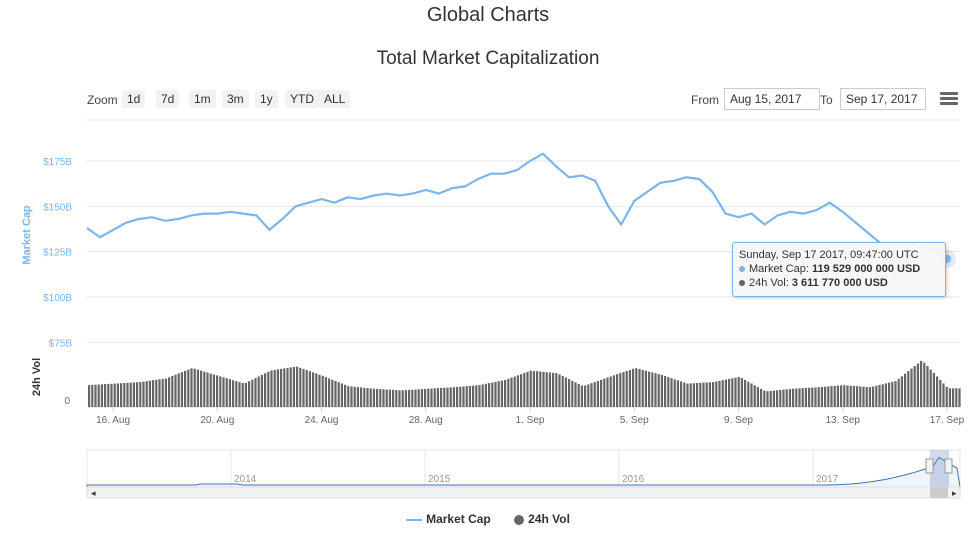 The height and width of the screenshot is (535, 976). Describe the element at coordinates (245, 479) in the screenshot. I see `navigator-tick-label: 2014` at that location.